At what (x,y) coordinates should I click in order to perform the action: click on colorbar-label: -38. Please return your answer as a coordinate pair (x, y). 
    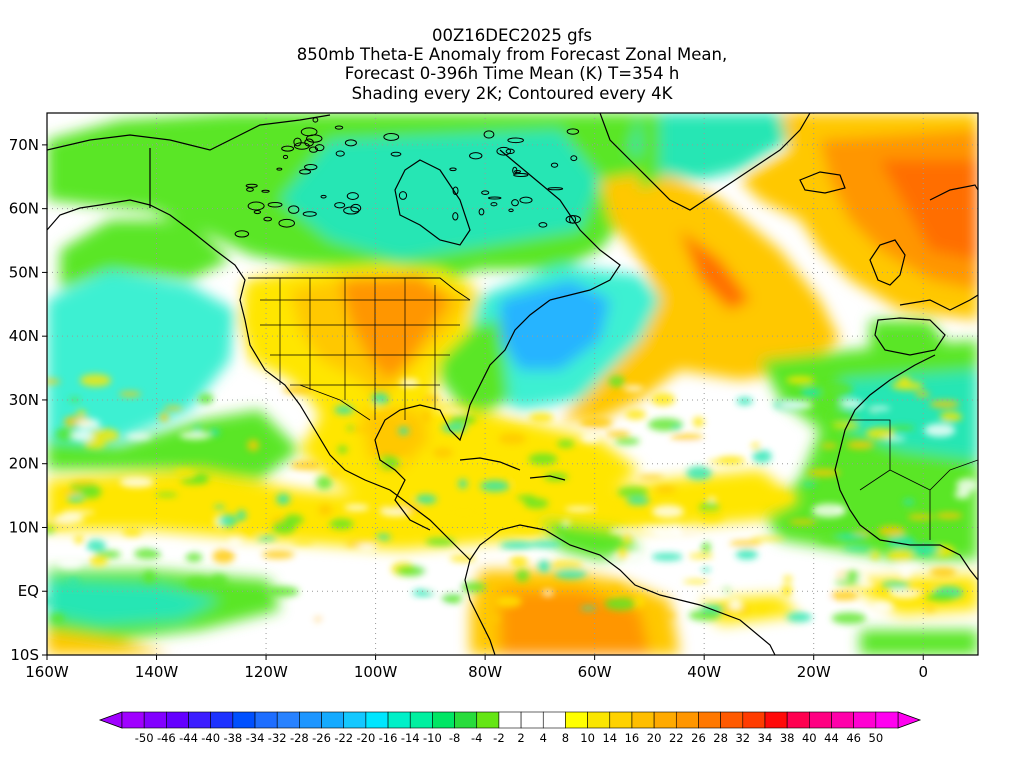
    Looking at the image, I should click on (232, 738).